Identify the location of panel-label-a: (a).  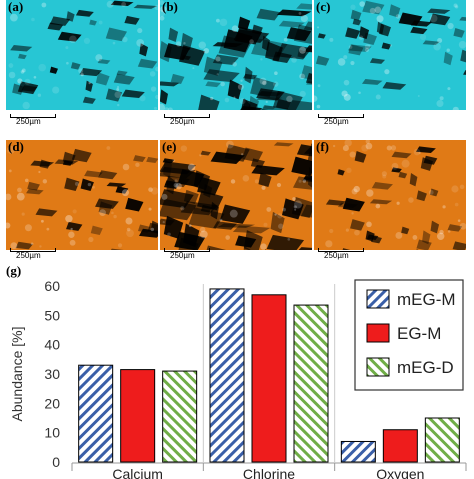
(16, 7).